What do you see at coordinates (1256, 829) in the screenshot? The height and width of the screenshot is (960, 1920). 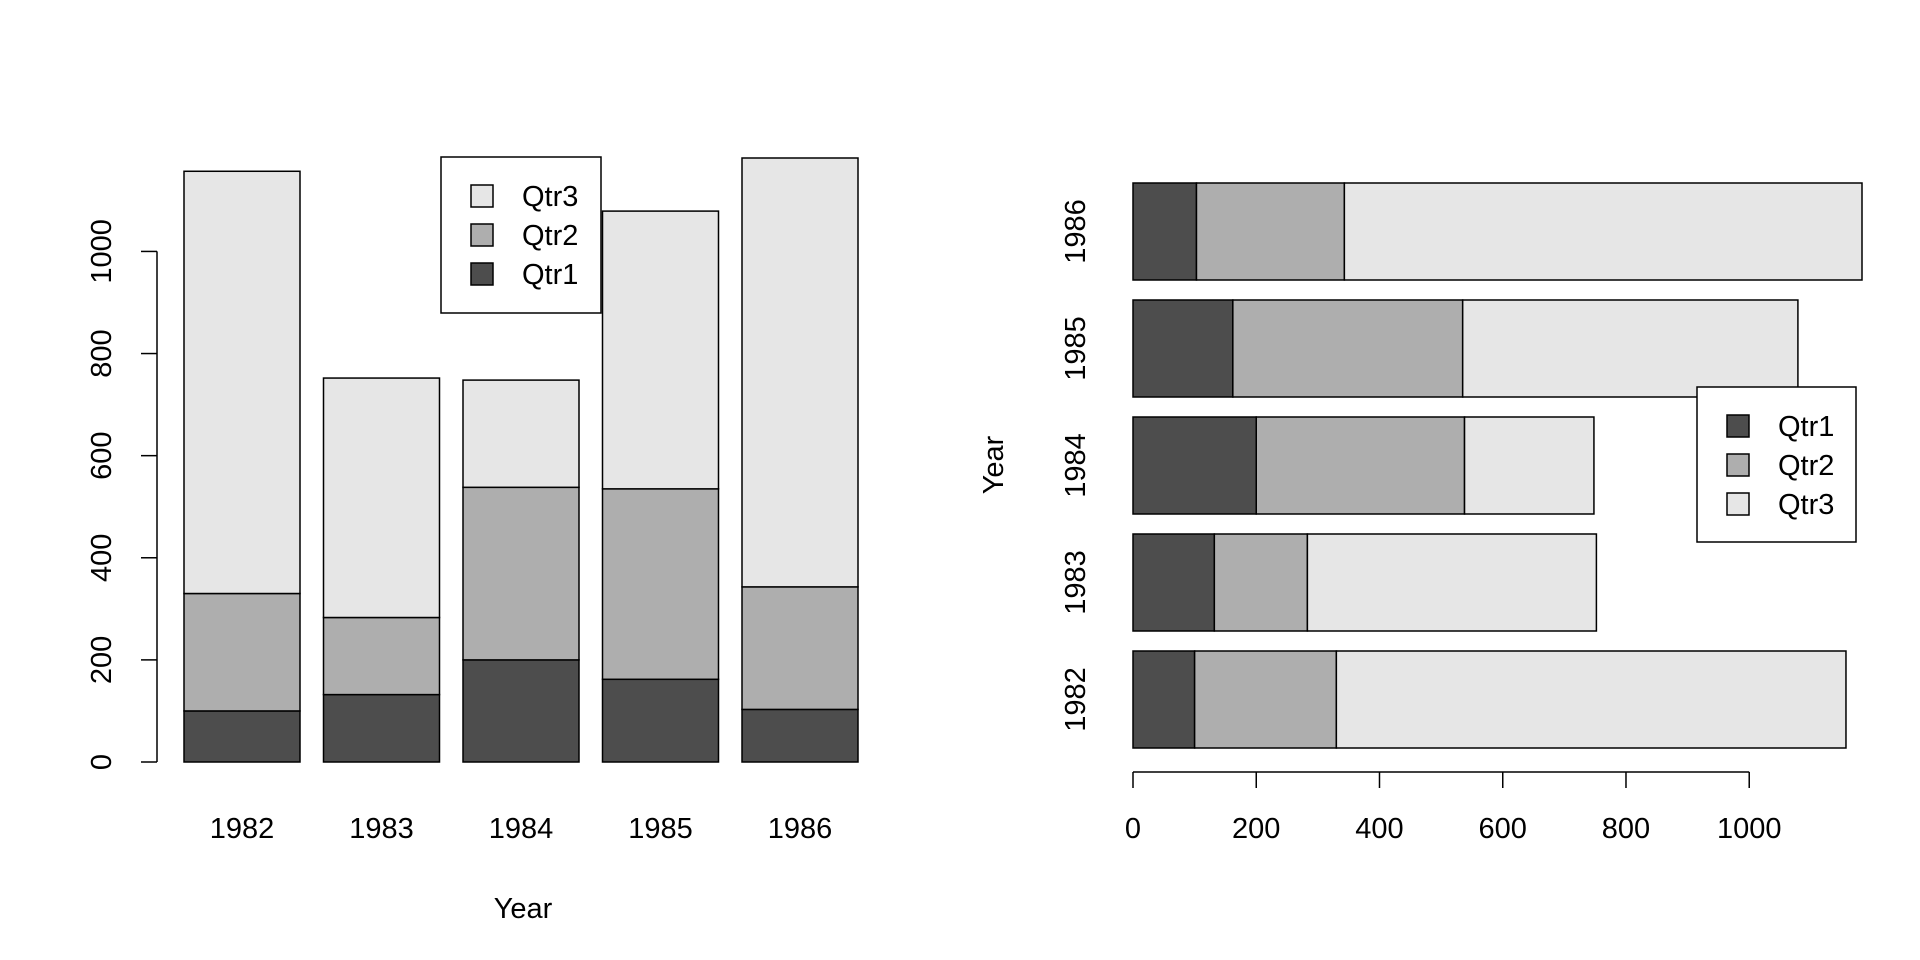 I see `x-tick-label-200: 200` at bounding box center [1256, 829].